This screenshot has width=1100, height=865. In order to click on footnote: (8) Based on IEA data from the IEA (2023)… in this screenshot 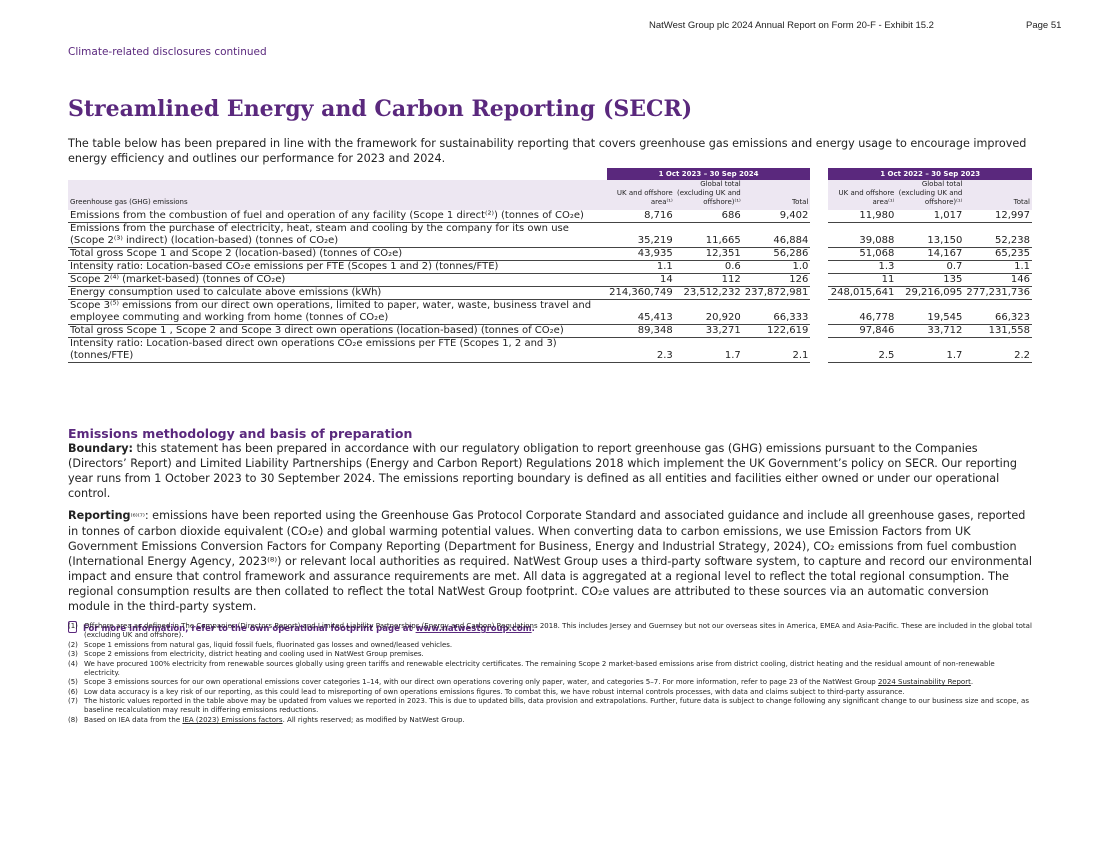, I will do `click(550, 720)`.